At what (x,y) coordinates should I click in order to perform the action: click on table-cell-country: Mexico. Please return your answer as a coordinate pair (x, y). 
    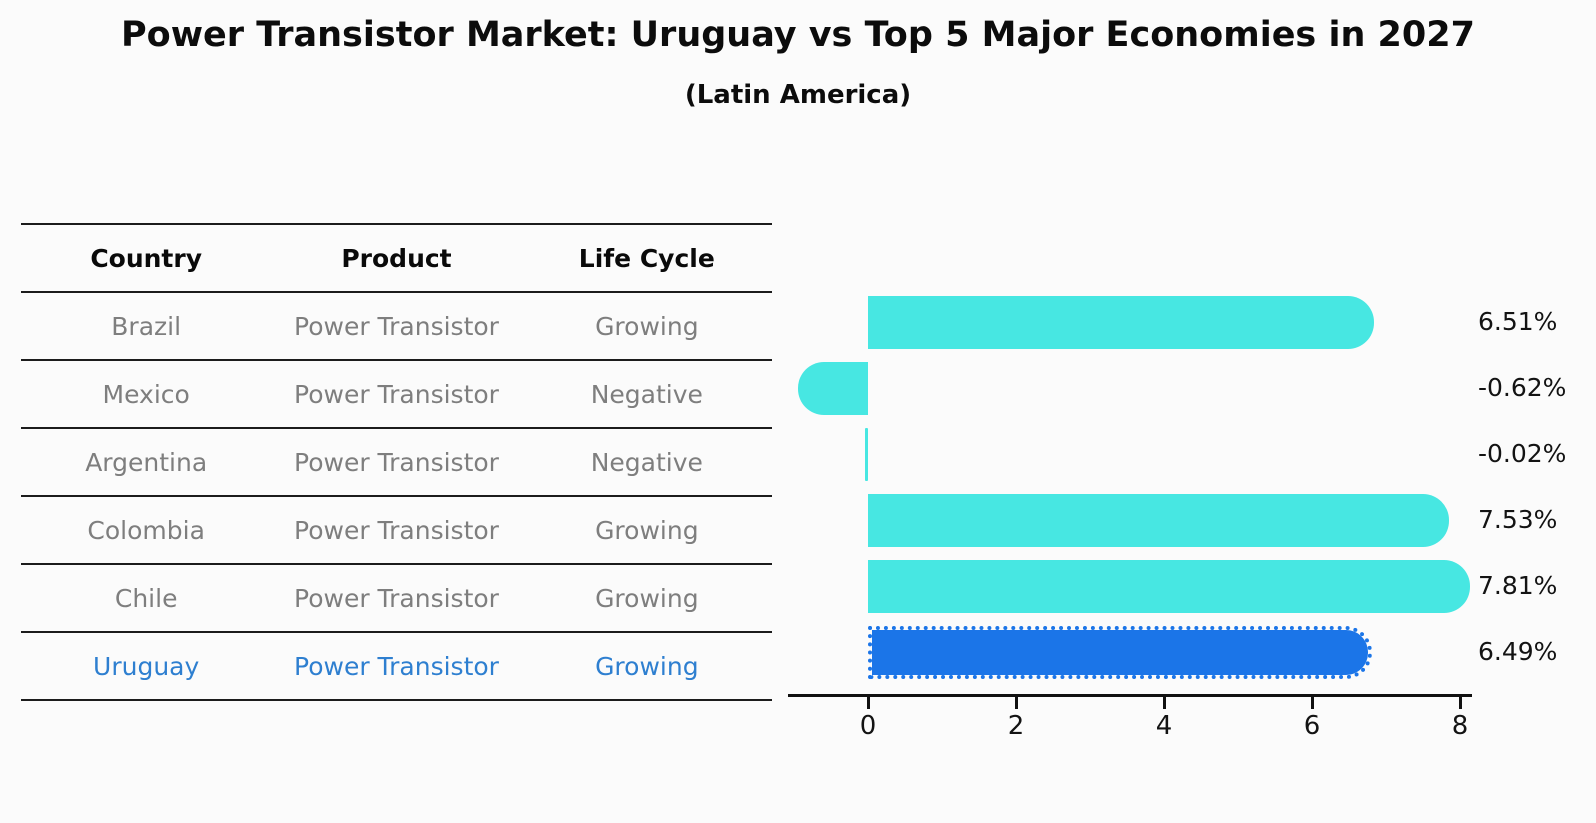
    Looking at the image, I should click on (146, 394).